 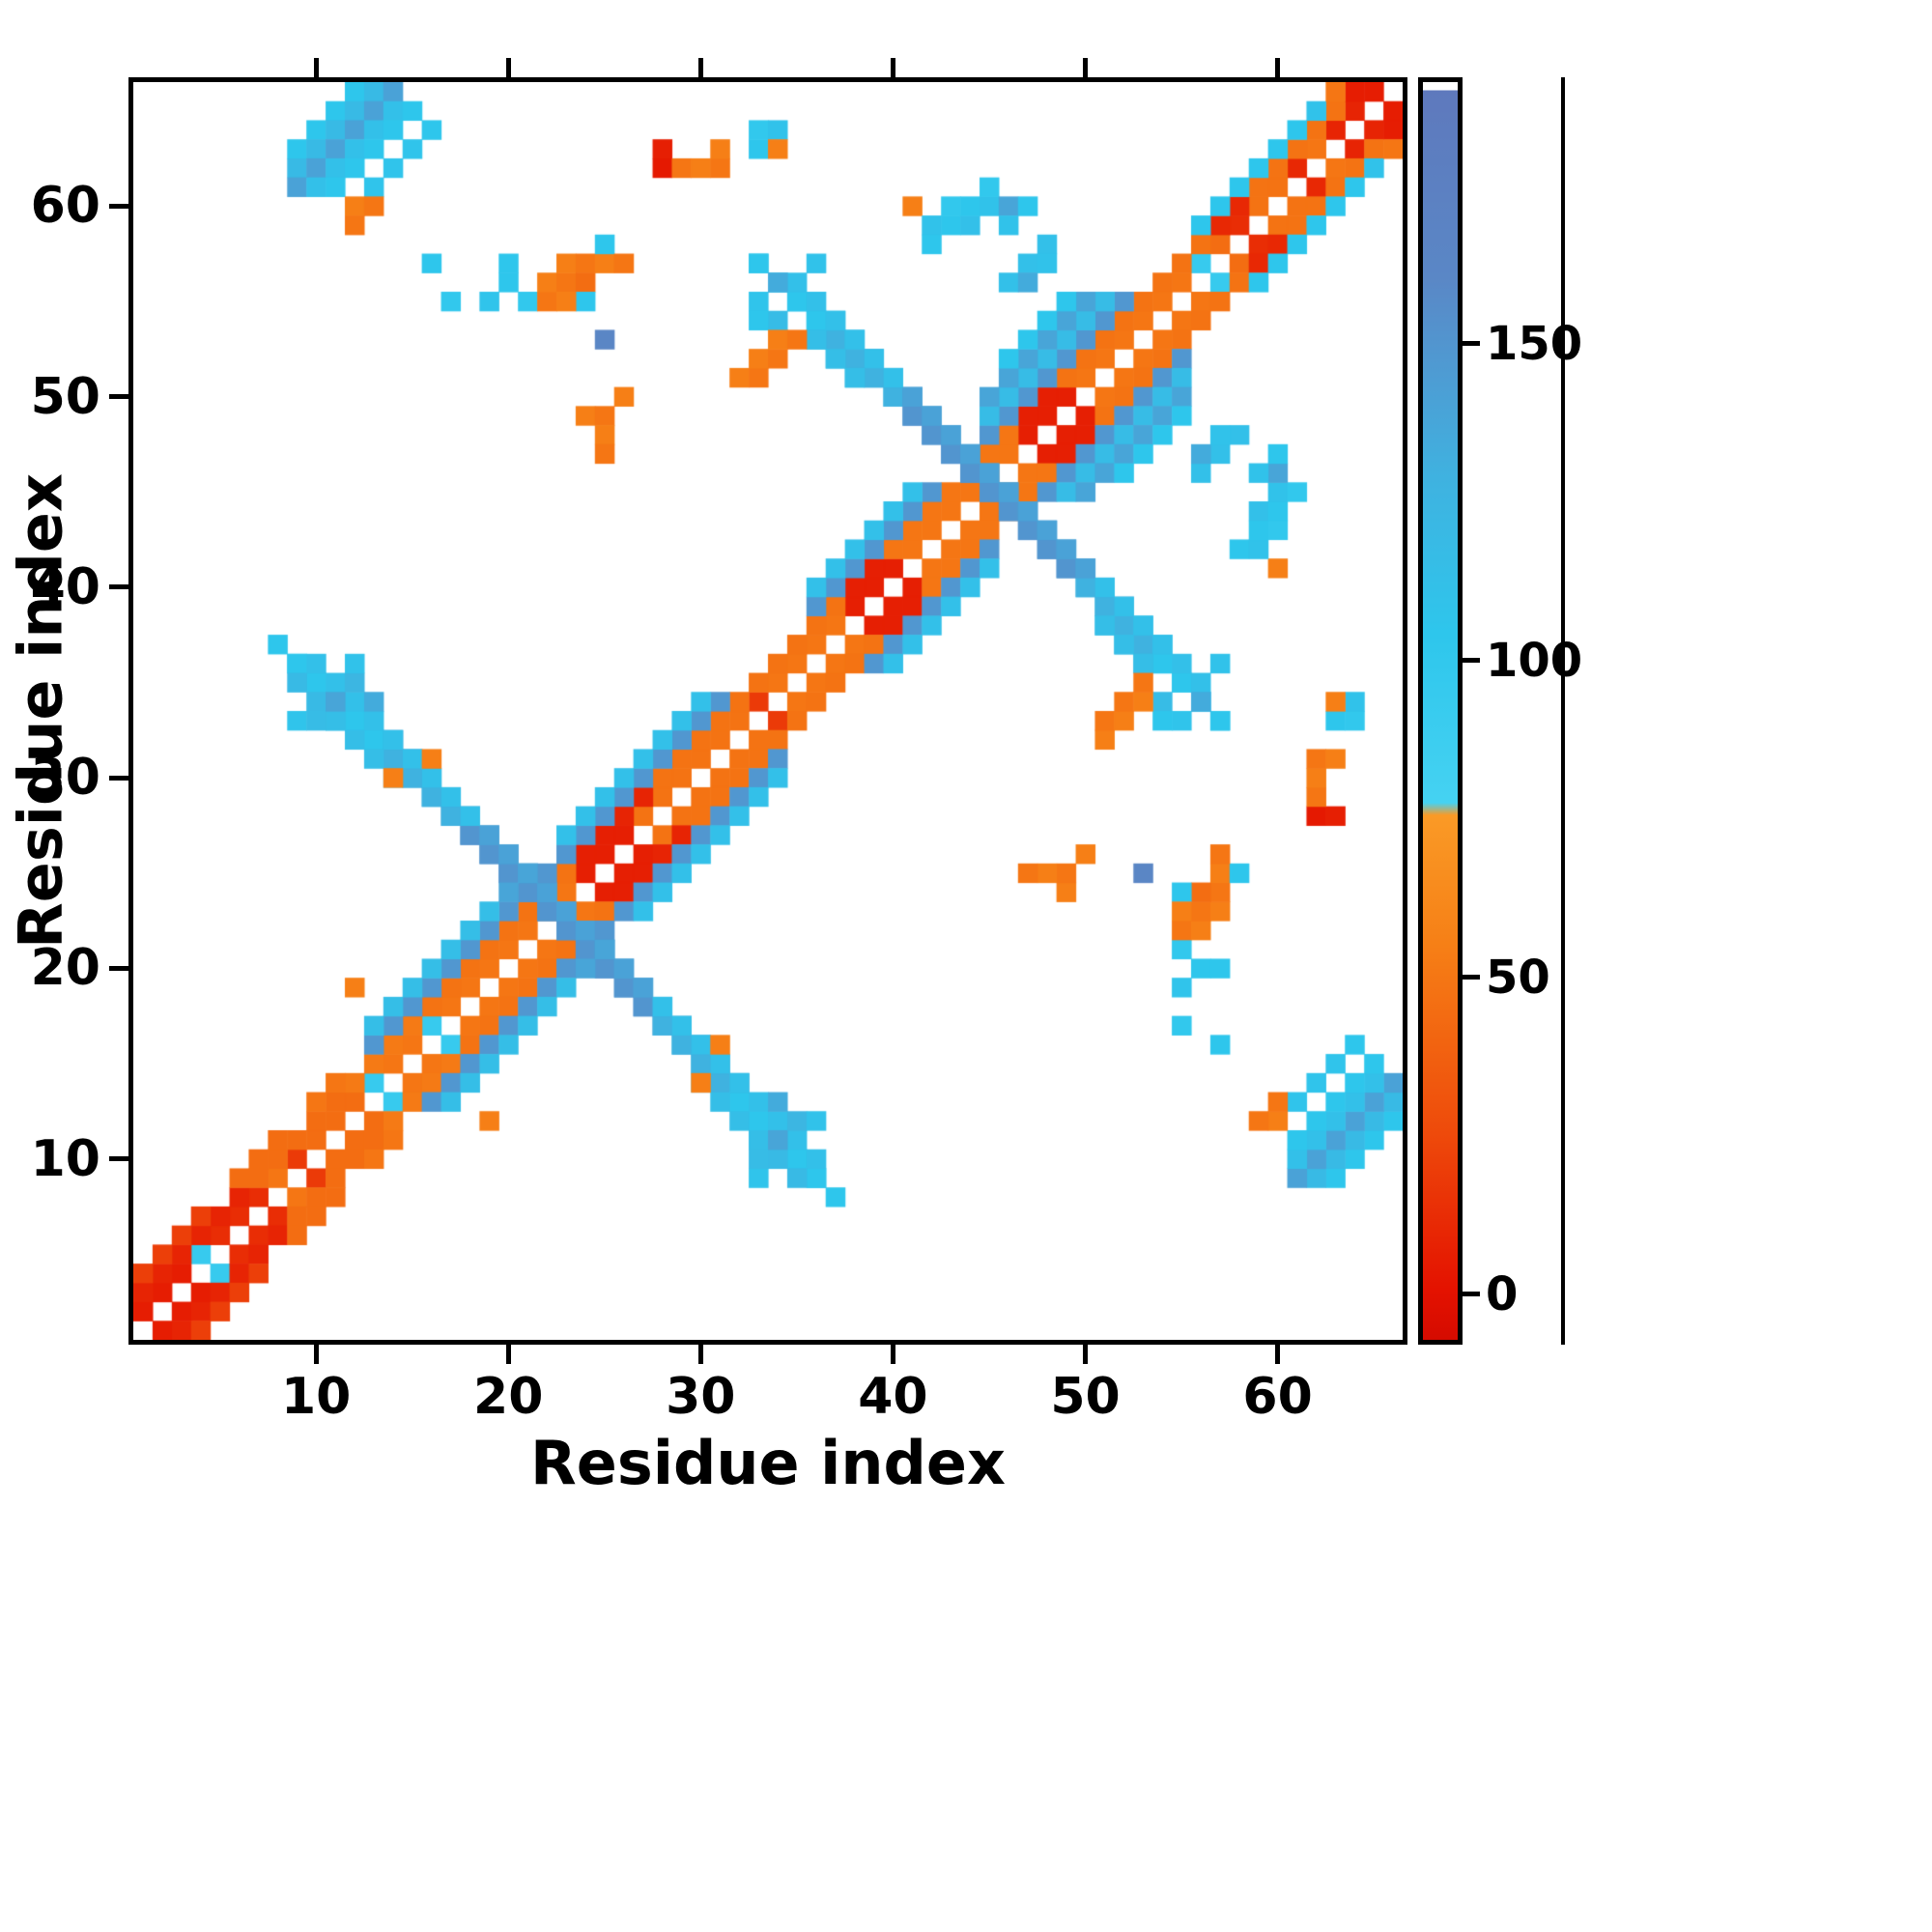 What do you see at coordinates (65, 968) in the screenshot?
I see `y-tick-label: 20` at bounding box center [65, 968].